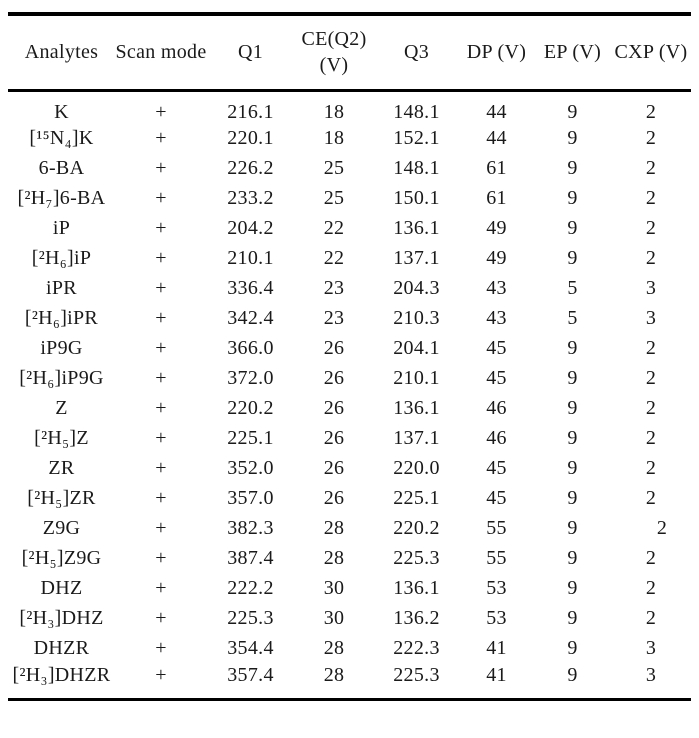 Image resolution: width=699 pixels, height=738 pixels. Describe the element at coordinates (416, 648) in the screenshot. I see `cell-q3: 222.3` at that location.